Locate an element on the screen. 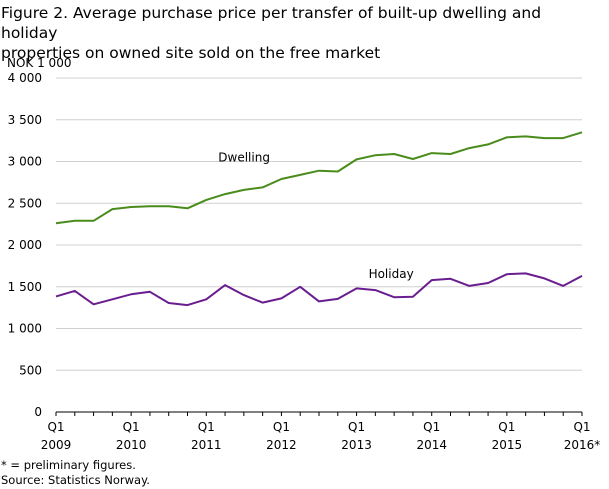 This screenshot has width=609, height=489. y-tick-label: 1 000 is located at coordinates (25, 329).